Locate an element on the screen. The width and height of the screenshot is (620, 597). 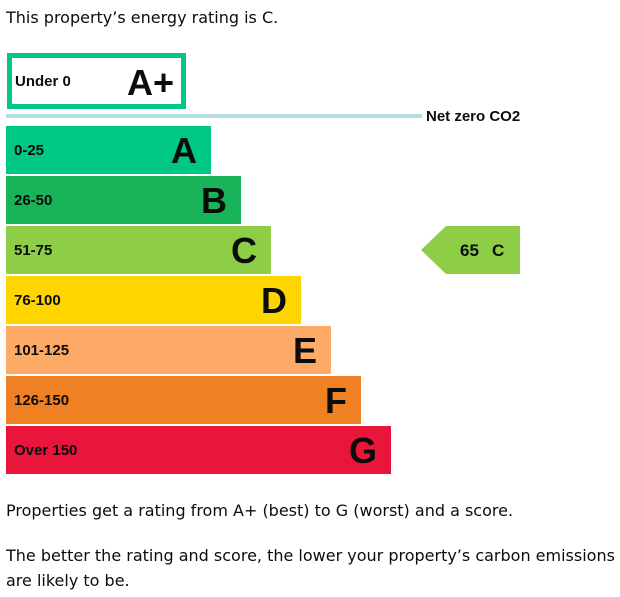
band-aplus-bar is located at coordinates (96, 81).